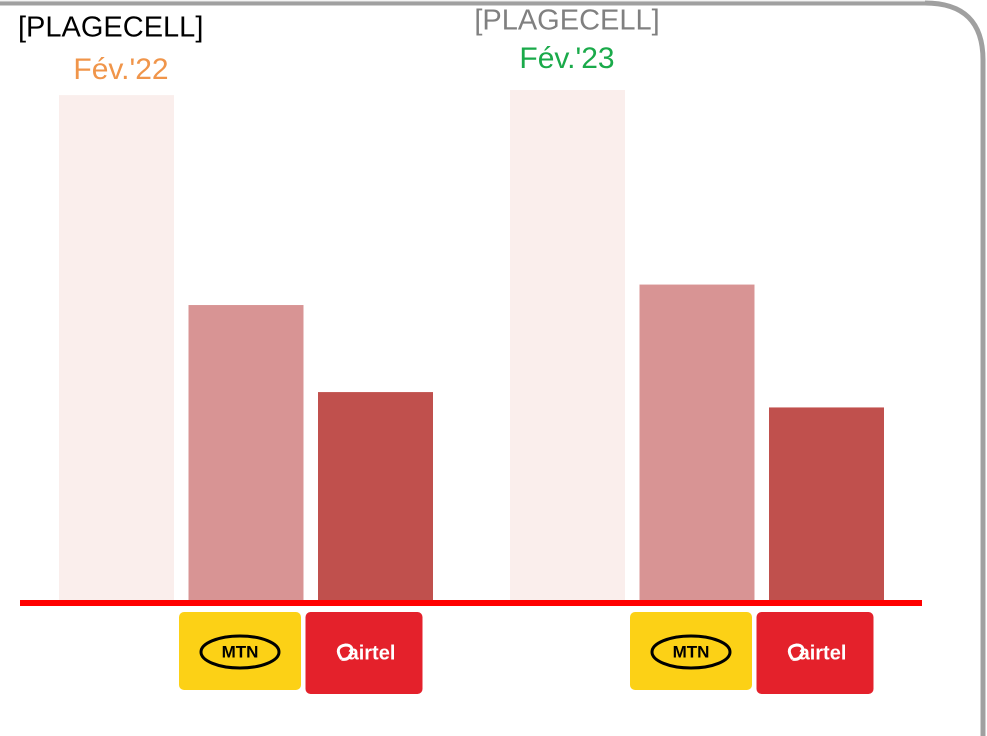  I want to click on baseline, so click(471, 603).